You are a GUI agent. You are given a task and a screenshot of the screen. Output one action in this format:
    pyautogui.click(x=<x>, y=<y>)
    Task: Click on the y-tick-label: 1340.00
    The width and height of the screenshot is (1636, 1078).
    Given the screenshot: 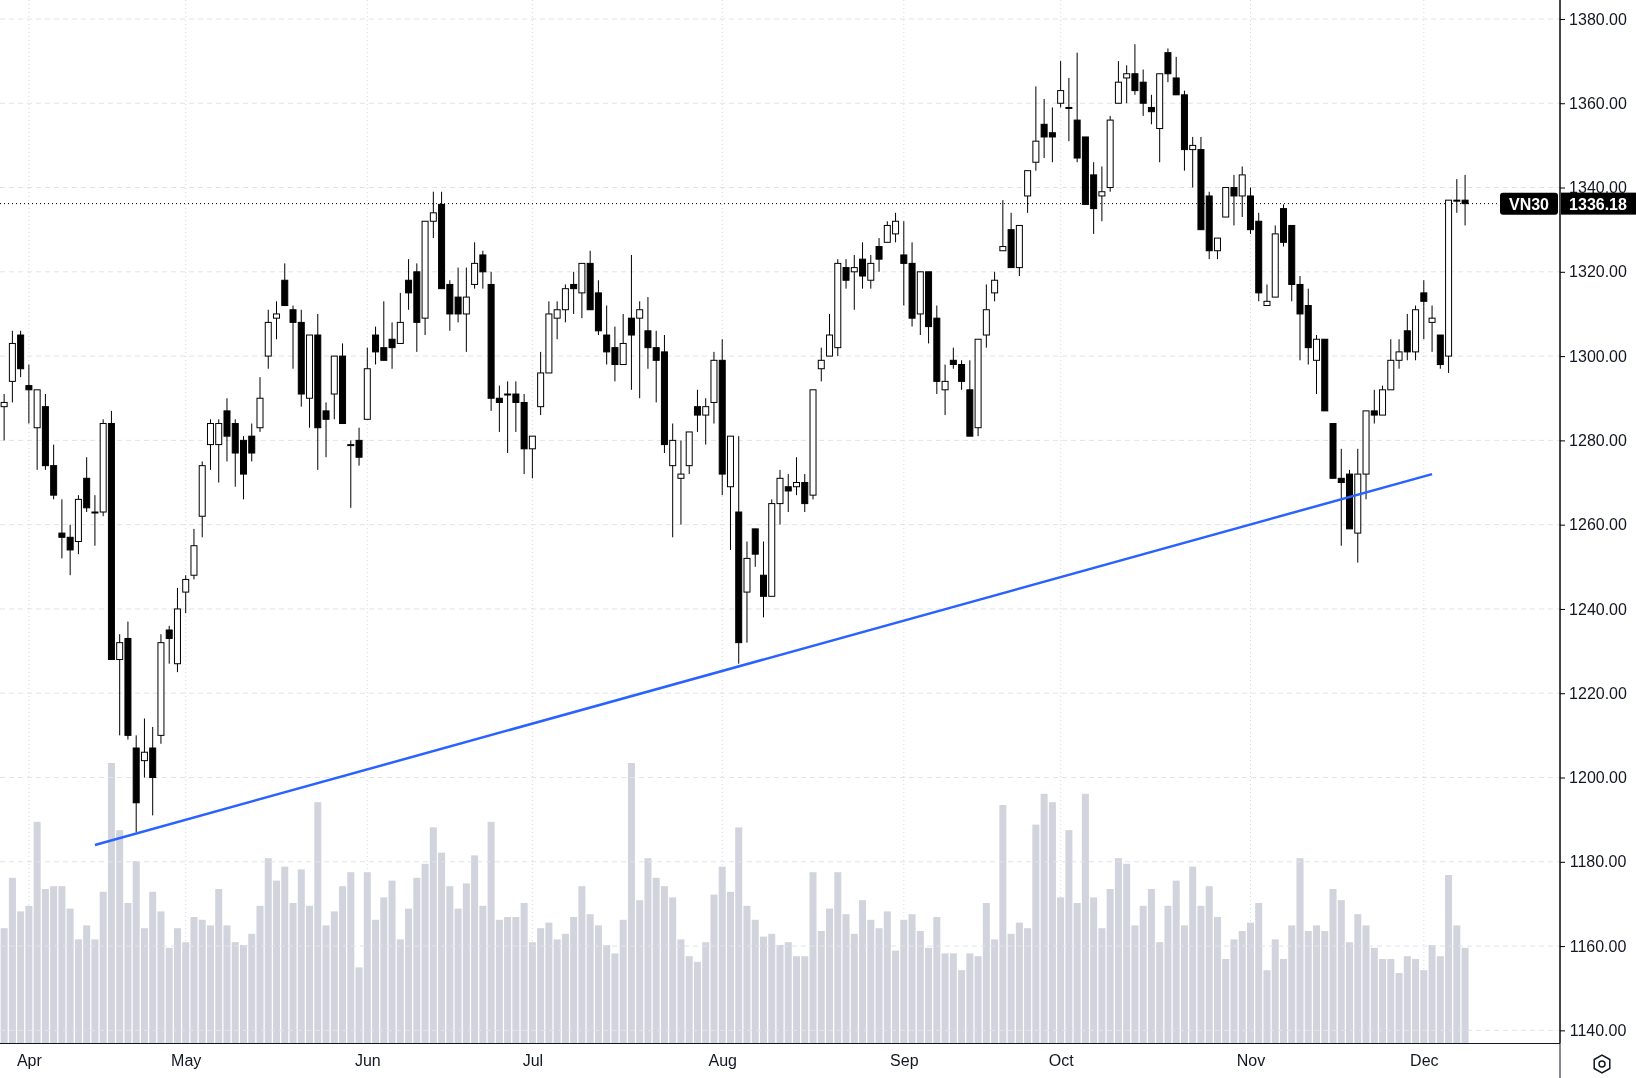 What is the action you would take?
    pyautogui.click(x=1598, y=188)
    